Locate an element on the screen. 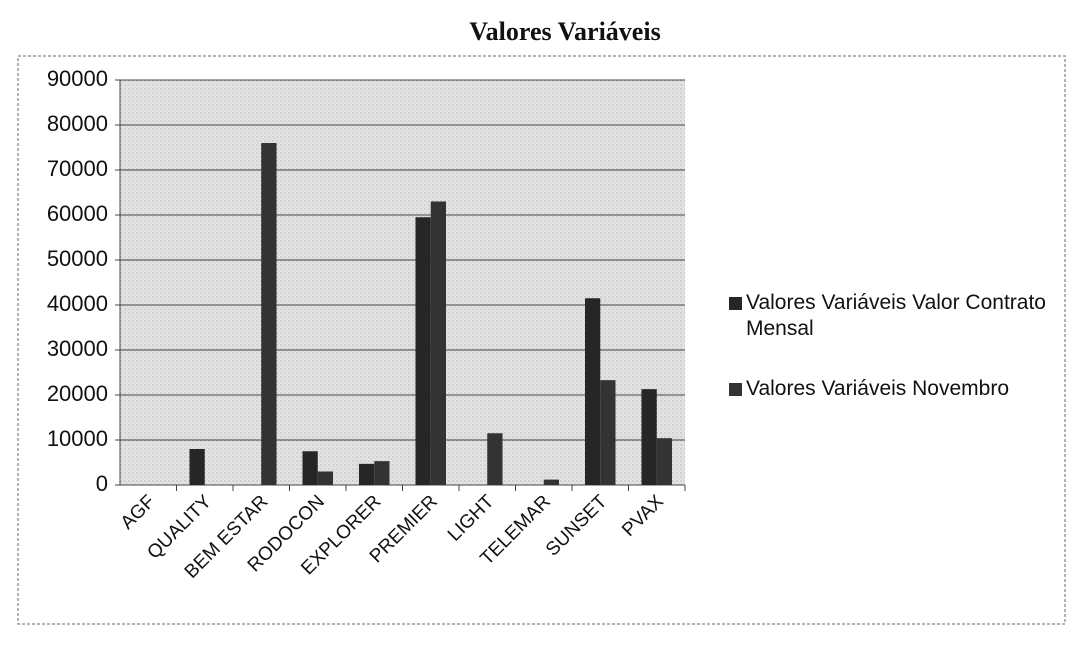 This screenshot has height=653, width=1077. y-tick-label: 60000 is located at coordinates (77, 213).